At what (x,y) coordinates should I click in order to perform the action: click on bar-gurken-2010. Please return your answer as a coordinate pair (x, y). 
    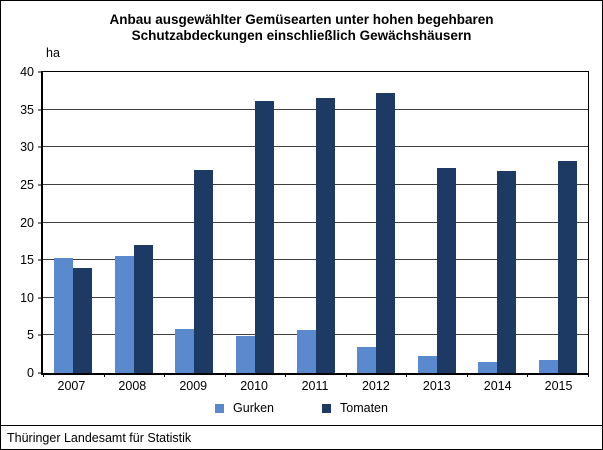
    Looking at the image, I should click on (245, 354).